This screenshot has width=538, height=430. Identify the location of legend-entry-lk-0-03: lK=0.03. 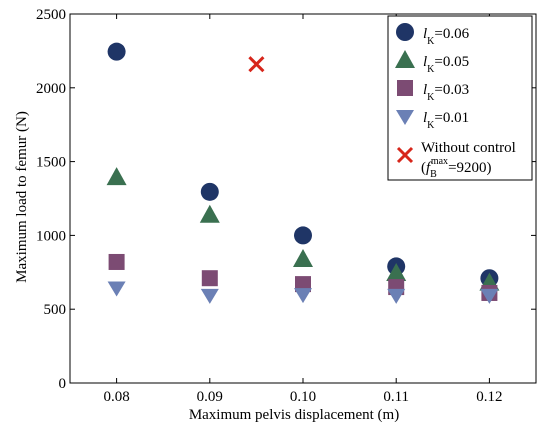
(446, 92).